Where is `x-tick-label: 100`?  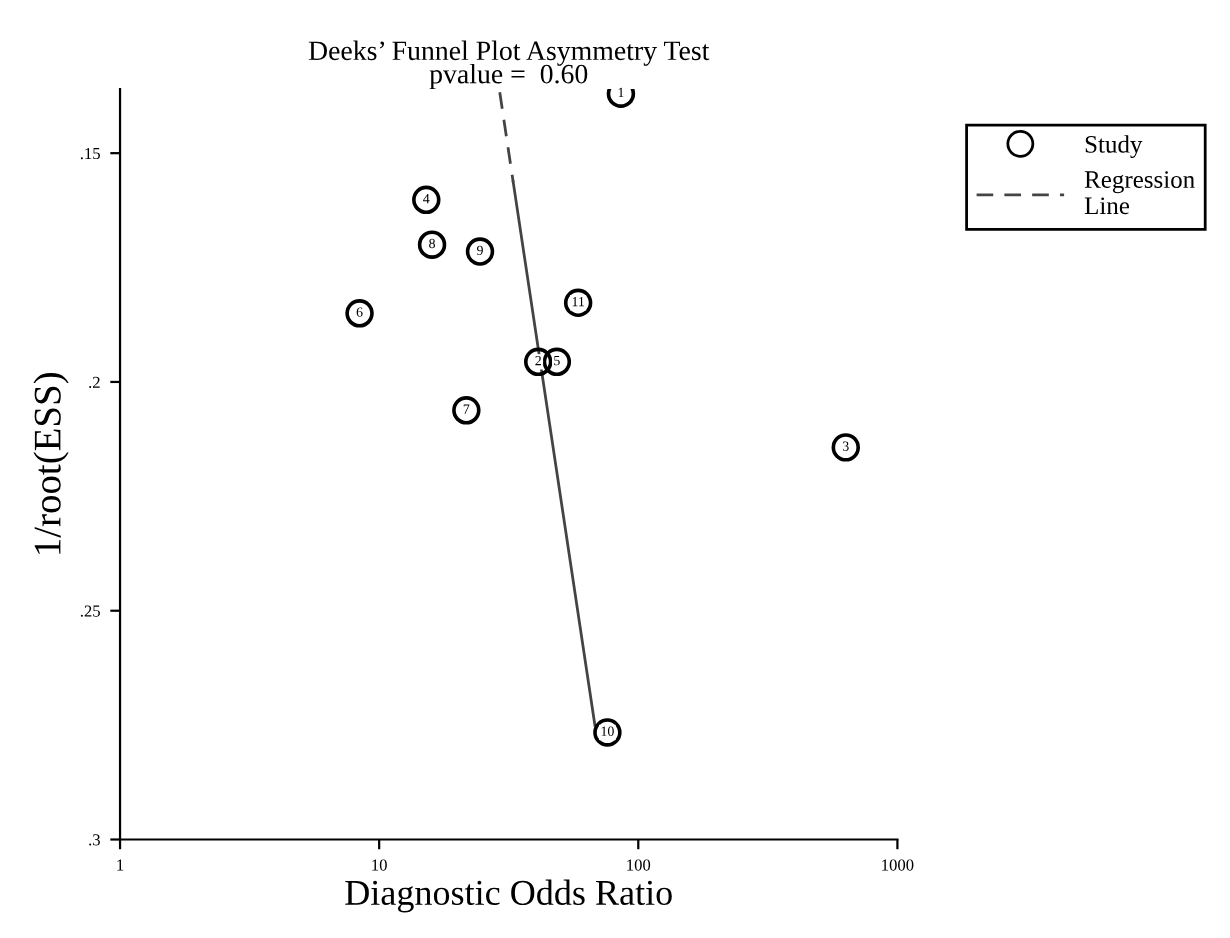 x-tick-label: 100 is located at coordinates (639, 865).